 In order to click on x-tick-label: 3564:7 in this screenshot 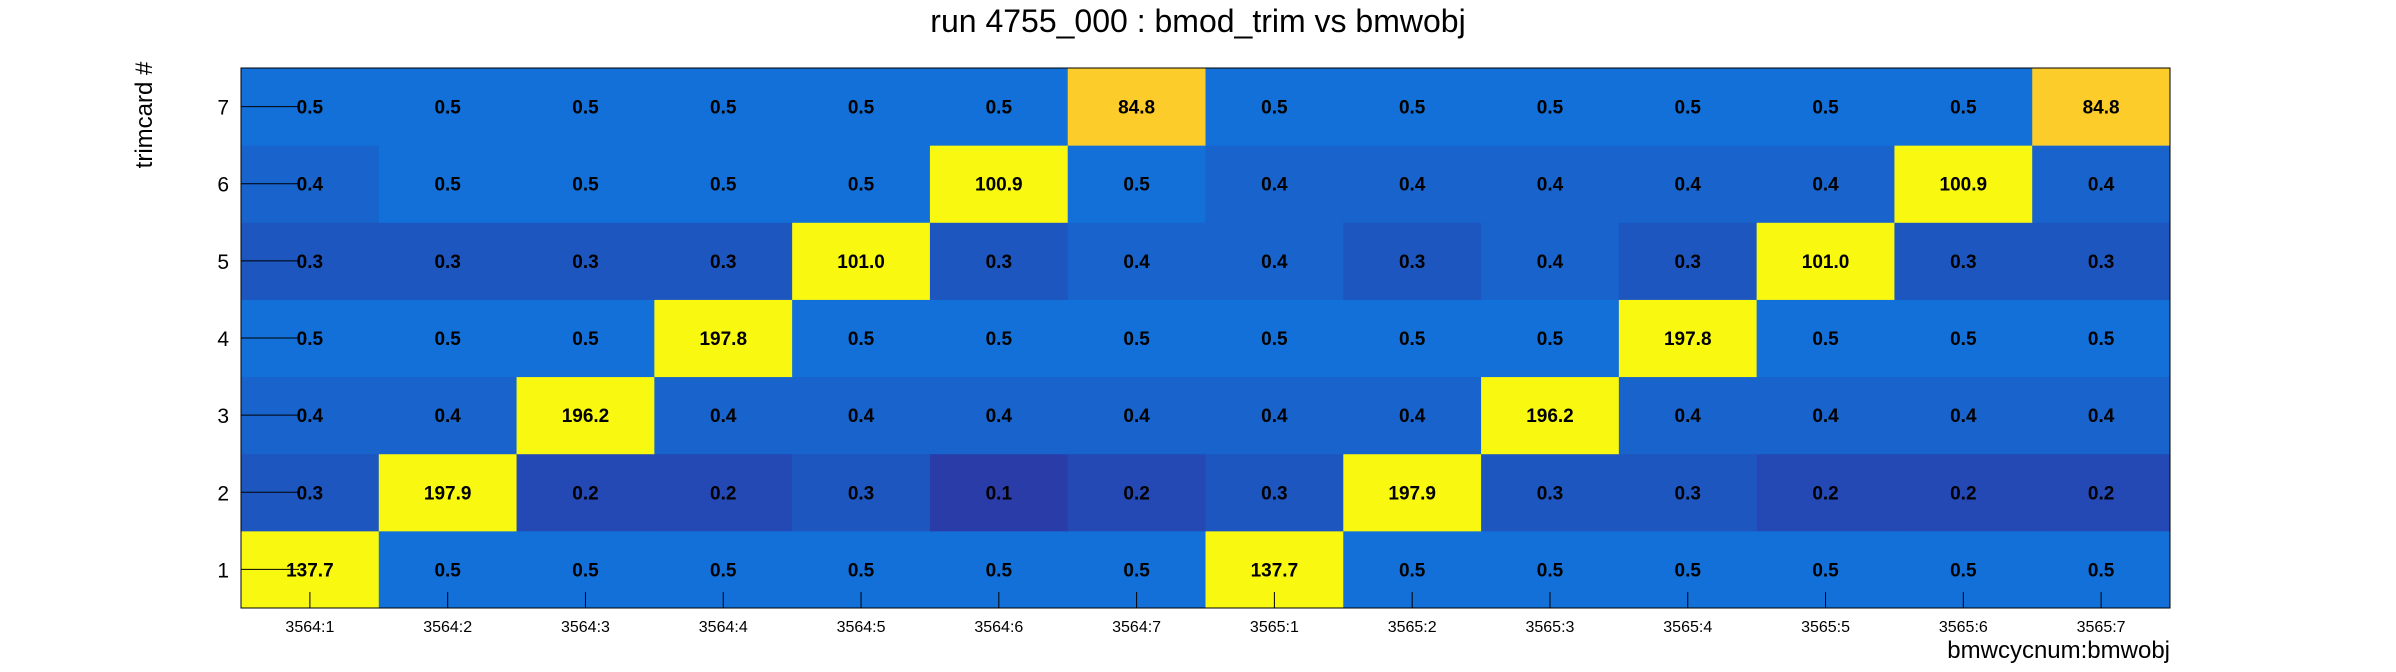, I will do `click(1136, 627)`.